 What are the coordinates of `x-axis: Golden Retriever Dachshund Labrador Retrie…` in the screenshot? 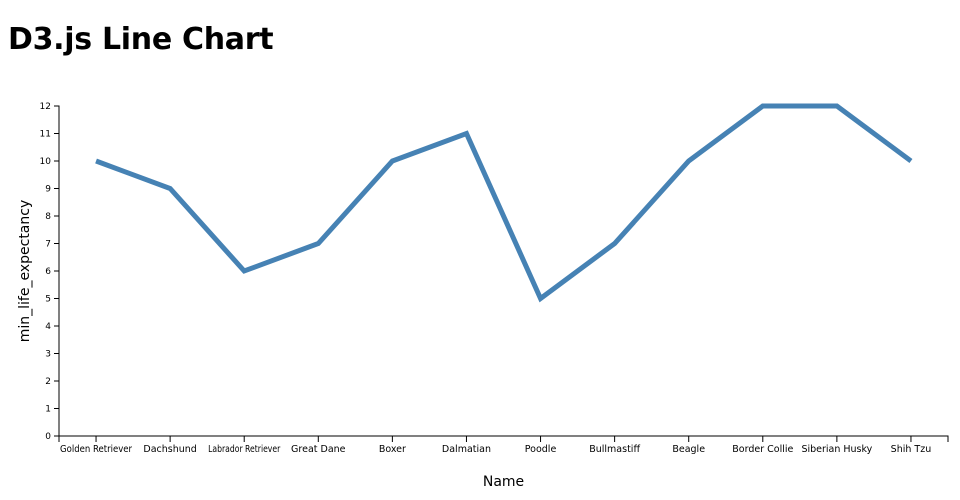 It's located at (503, 445).